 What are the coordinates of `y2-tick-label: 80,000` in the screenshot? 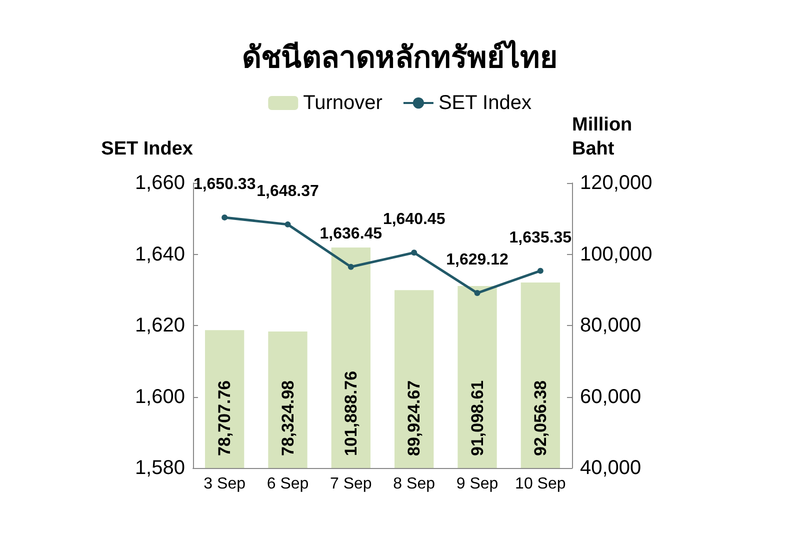 It's located at (611, 325).